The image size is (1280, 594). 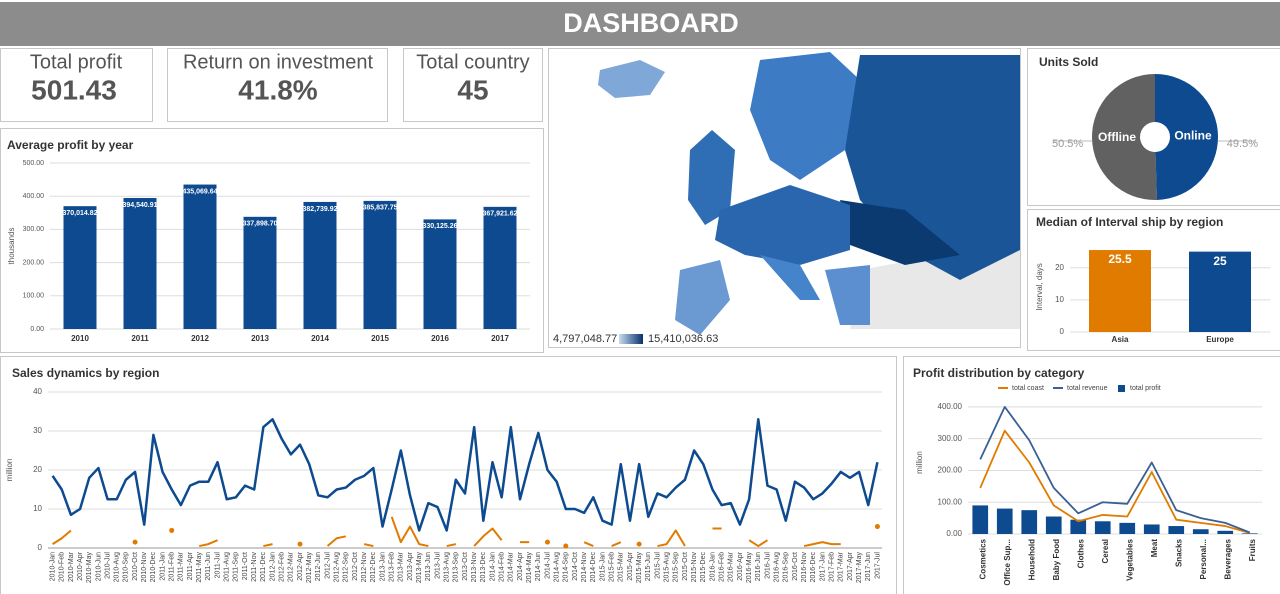 I want to click on x-tick-label: 2016-Feb, so click(x=721, y=567).